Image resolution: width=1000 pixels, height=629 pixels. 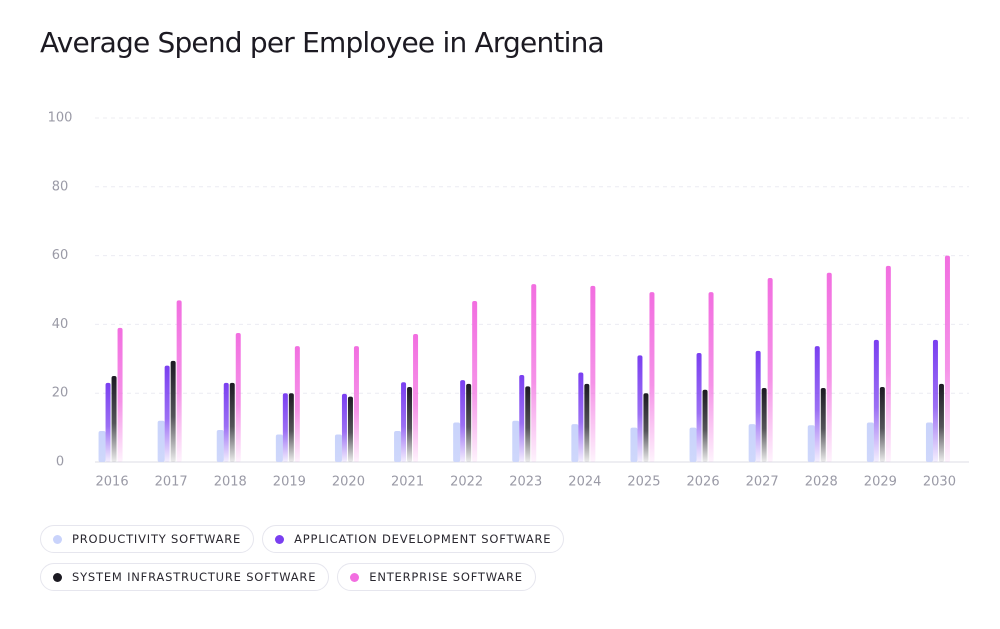 What do you see at coordinates (60, 462) in the screenshot?
I see `y-tick-label: 0` at bounding box center [60, 462].